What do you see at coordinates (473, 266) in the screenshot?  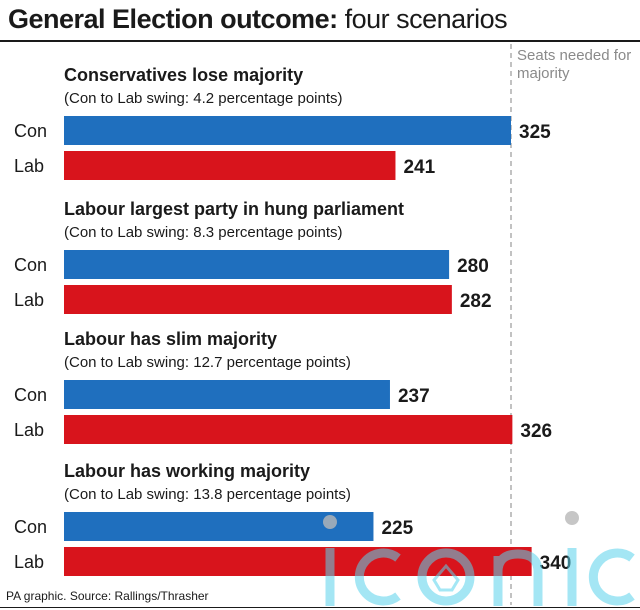 I see `bar-value-label: 280` at bounding box center [473, 266].